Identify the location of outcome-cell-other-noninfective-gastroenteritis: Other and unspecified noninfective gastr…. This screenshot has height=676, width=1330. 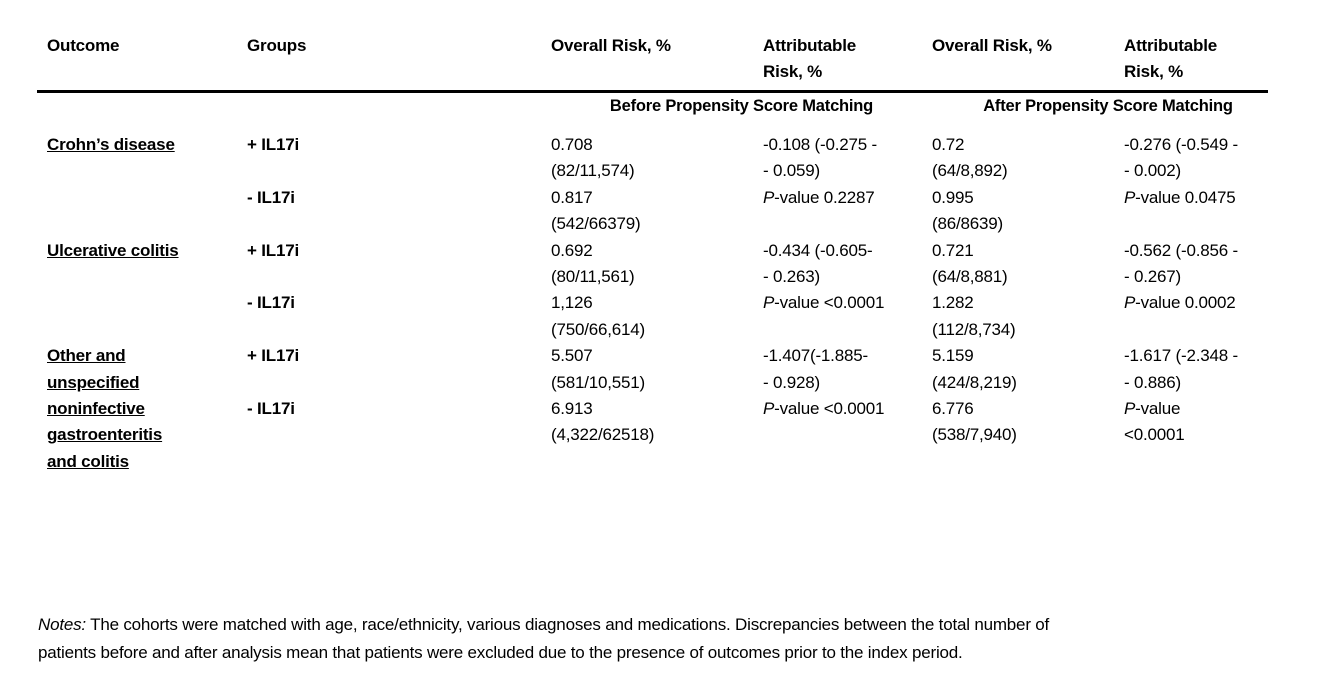
(105, 408).